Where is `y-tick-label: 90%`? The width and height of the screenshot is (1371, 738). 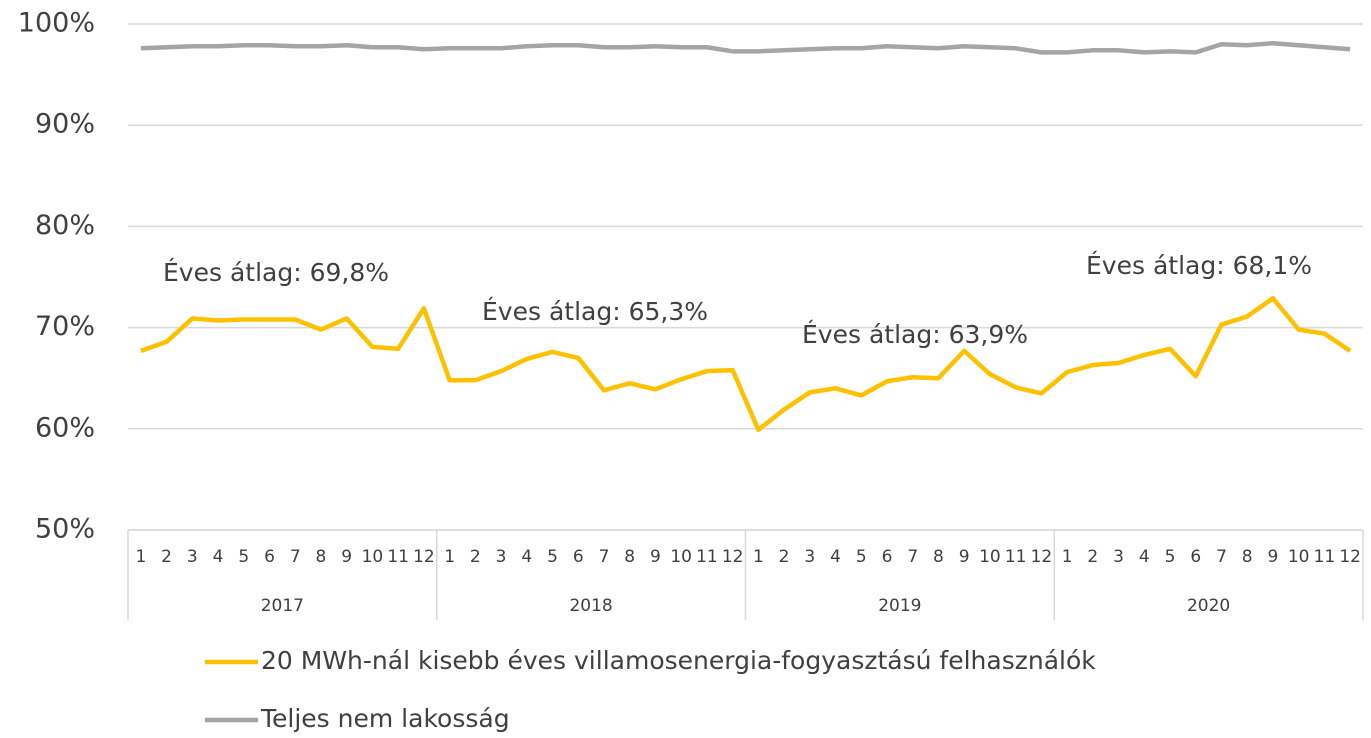 y-tick-label: 90% is located at coordinates (65, 124).